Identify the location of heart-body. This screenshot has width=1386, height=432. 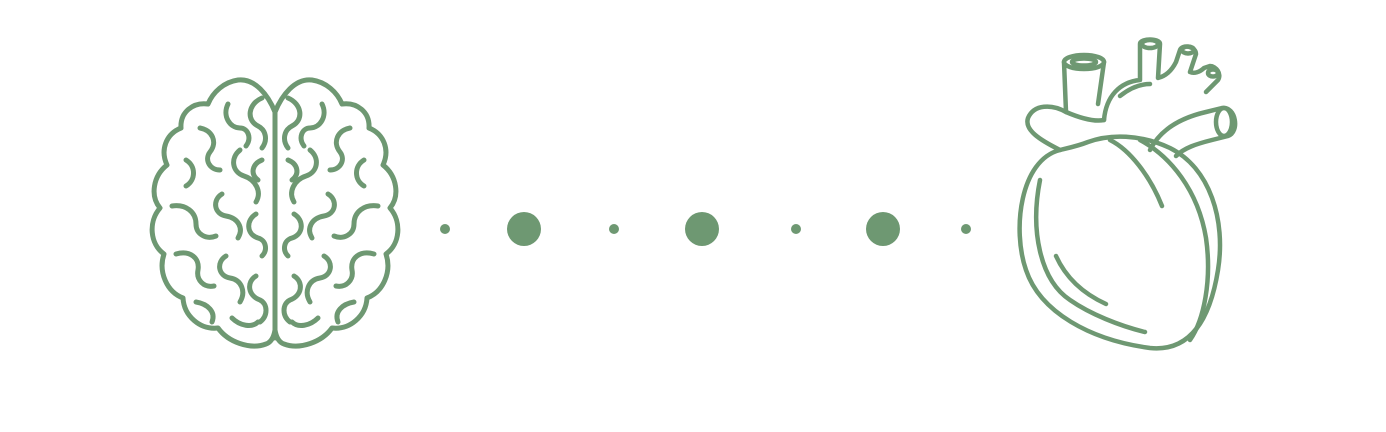
(1120, 242).